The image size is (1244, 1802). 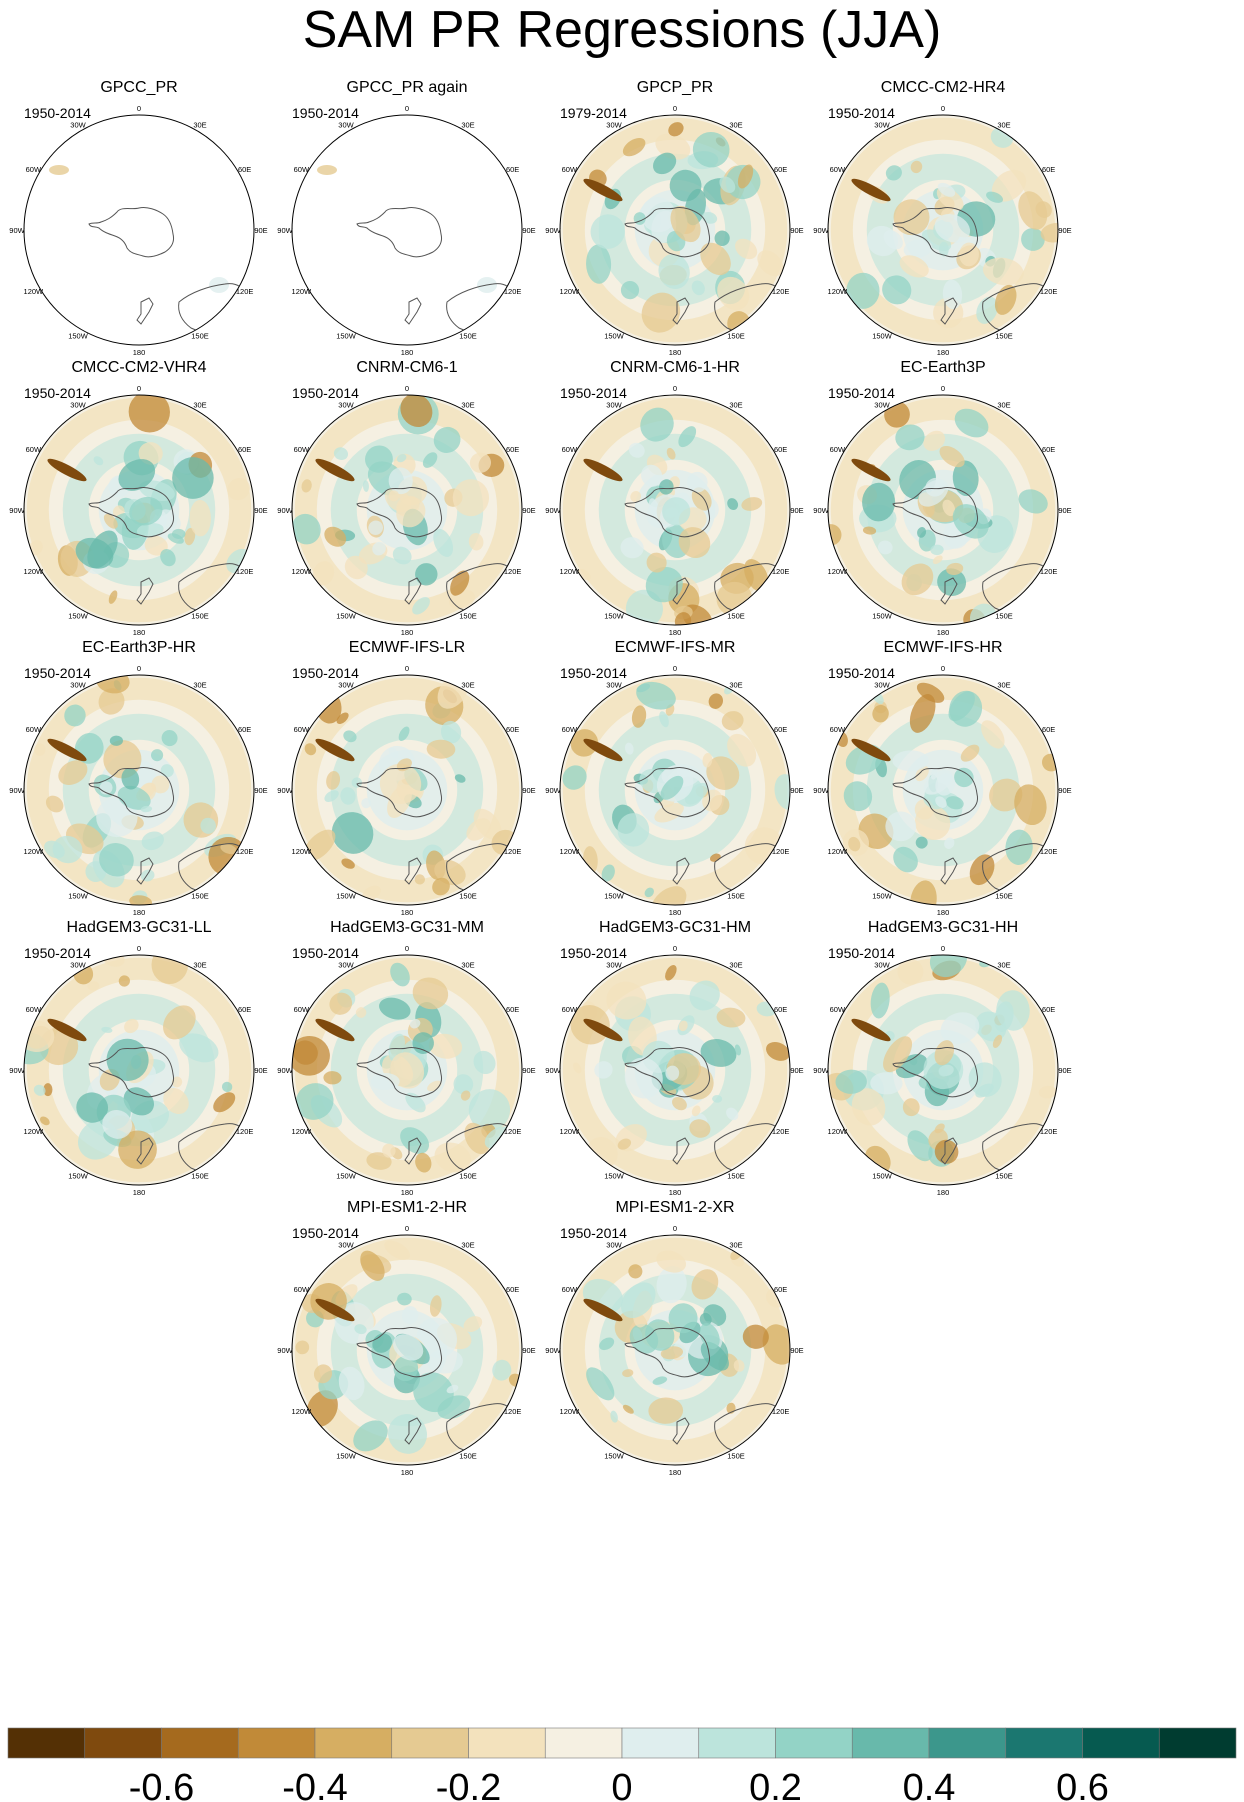 What do you see at coordinates (674, 1207) in the screenshot?
I see `panel-title: MPI-ESM1-2-XR` at bounding box center [674, 1207].